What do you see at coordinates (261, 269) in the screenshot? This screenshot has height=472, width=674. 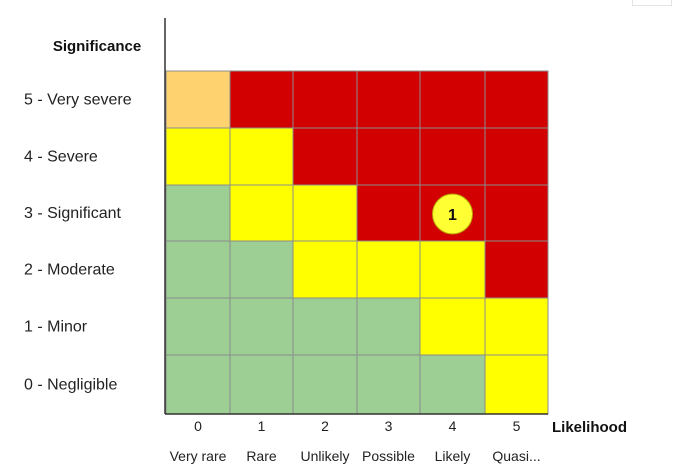 I see `cell-s2-l1` at bounding box center [261, 269].